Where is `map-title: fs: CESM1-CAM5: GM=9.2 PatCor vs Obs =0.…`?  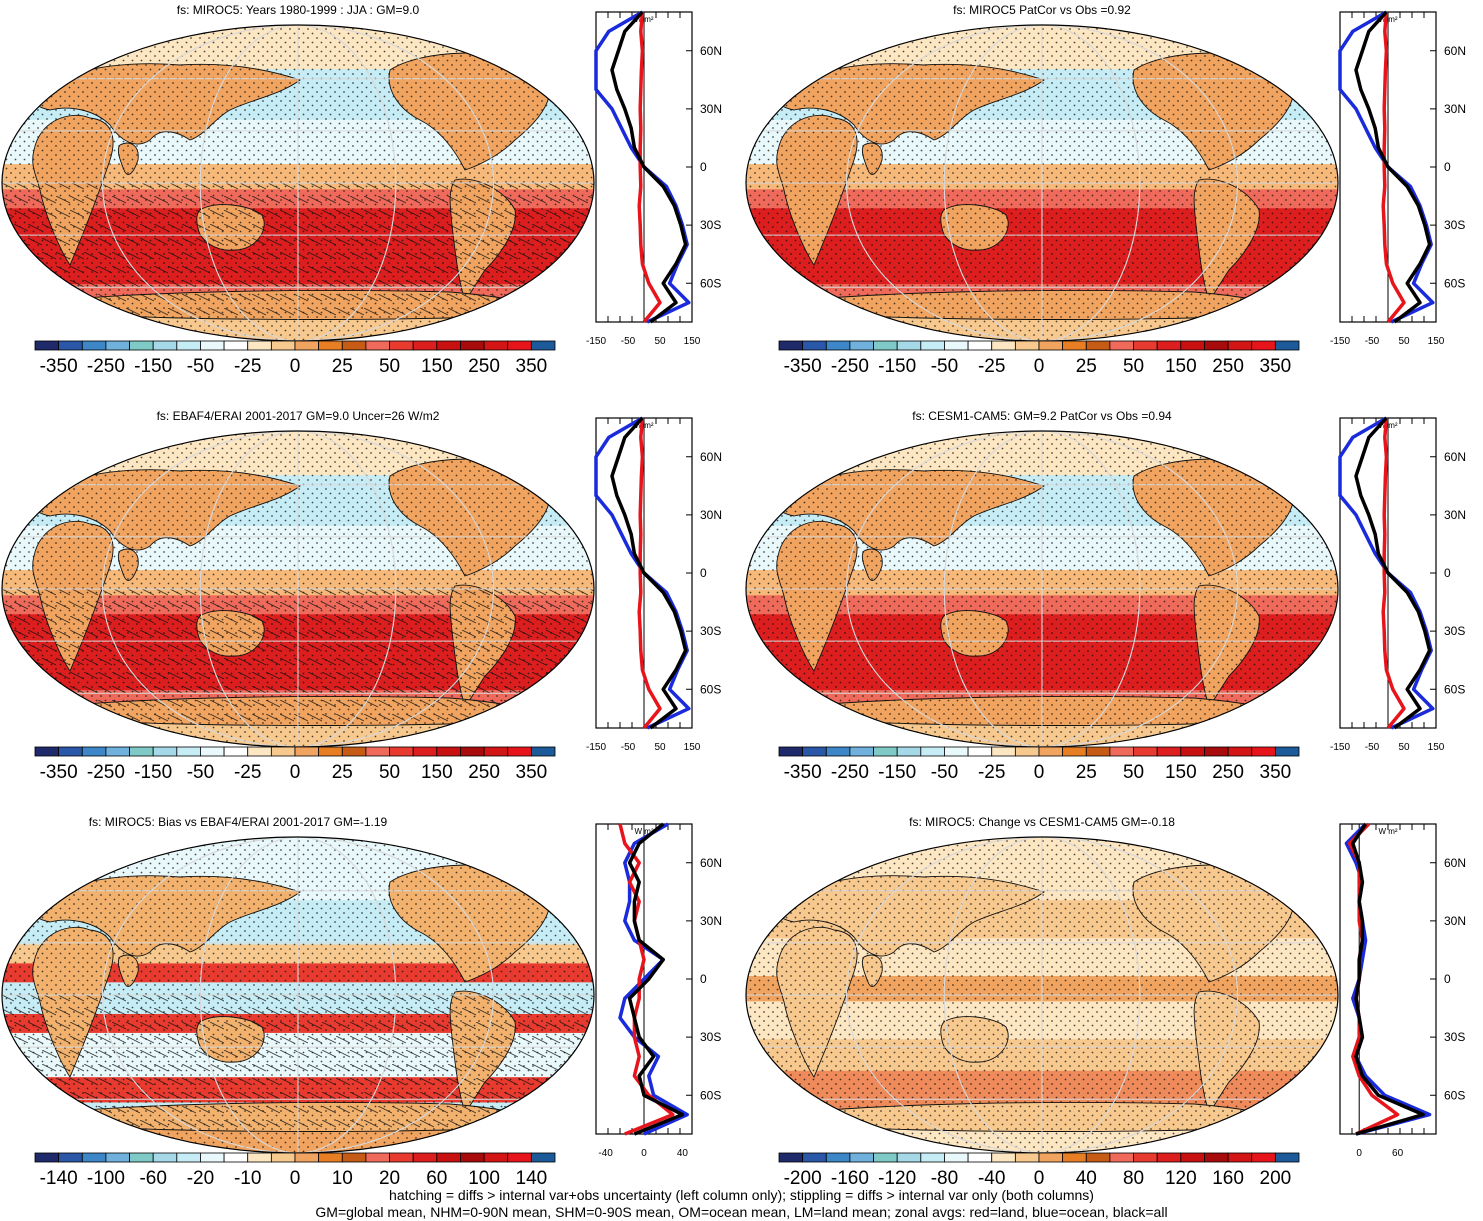 map-title: fs: CESM1-CAM5: GM=9.2 PatCor vs Obs =0.… is located at coordinates (1042, 416).